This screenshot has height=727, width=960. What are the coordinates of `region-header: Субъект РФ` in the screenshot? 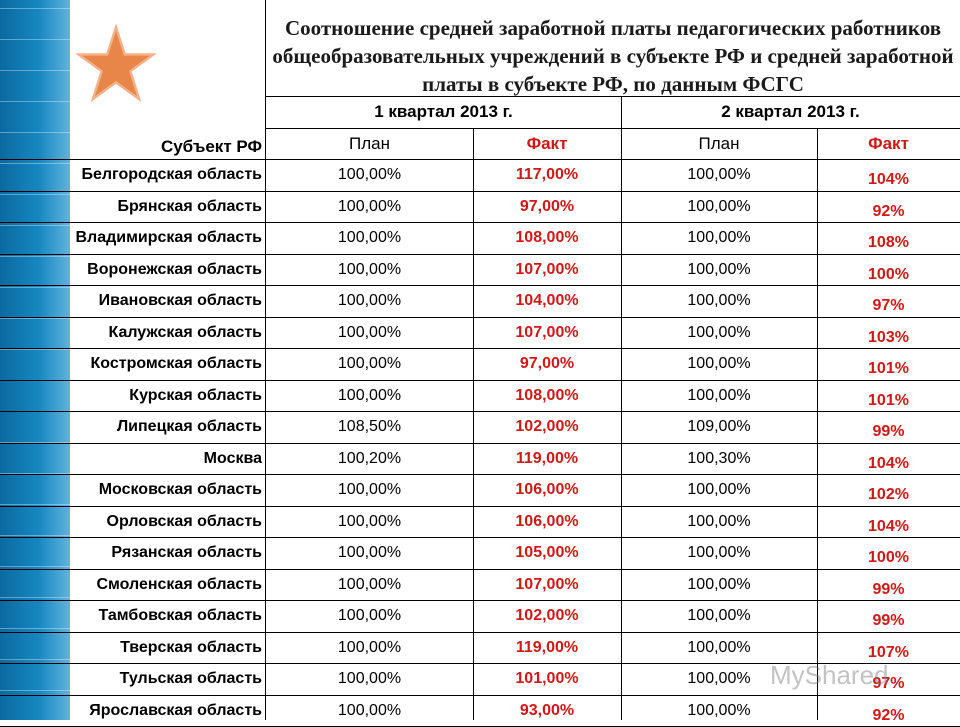 It's located at (211, 146).